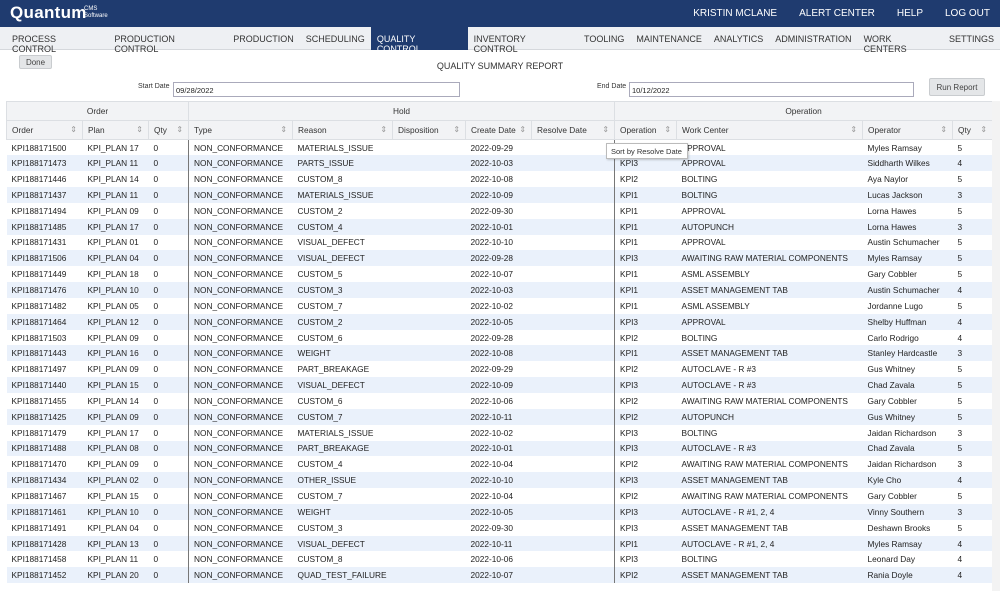  I want to click on table-cell: OTHER_ISSUE, so click(343, 480).